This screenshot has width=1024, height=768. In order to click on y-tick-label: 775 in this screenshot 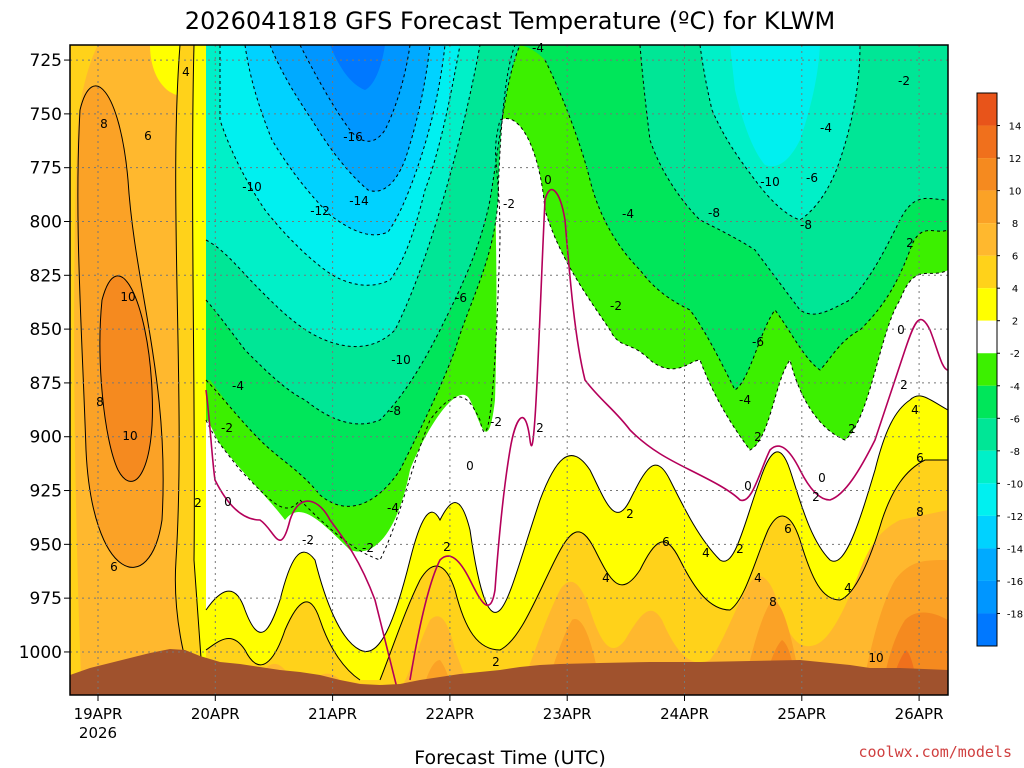, I will do `click(46, 169)`.